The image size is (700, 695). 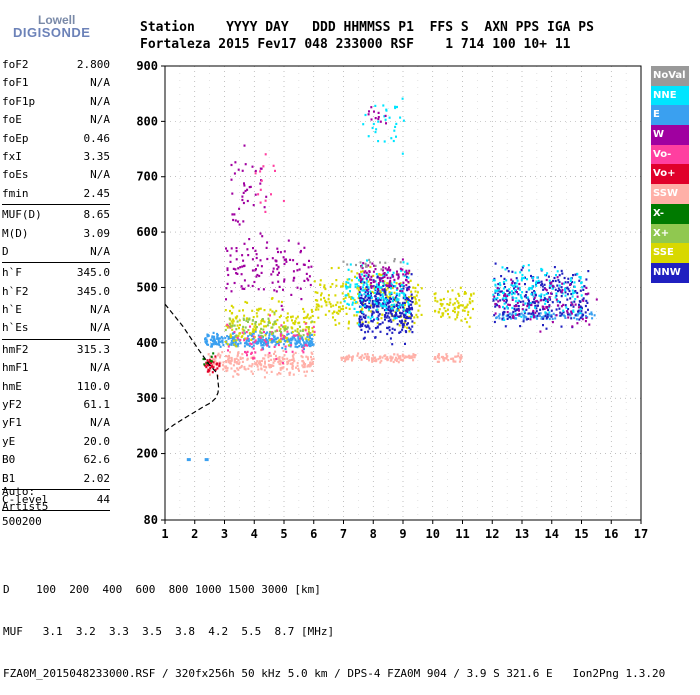 I want to click on param-value: 8.65, so click(x=97, y=215).